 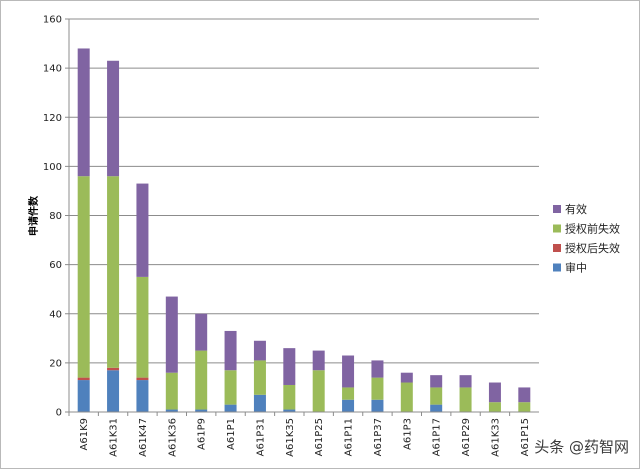 What do you see at coordinates (55, 314) in the screenshot?
I see `y-tick-label: 40` at bounding box center [55, 314].